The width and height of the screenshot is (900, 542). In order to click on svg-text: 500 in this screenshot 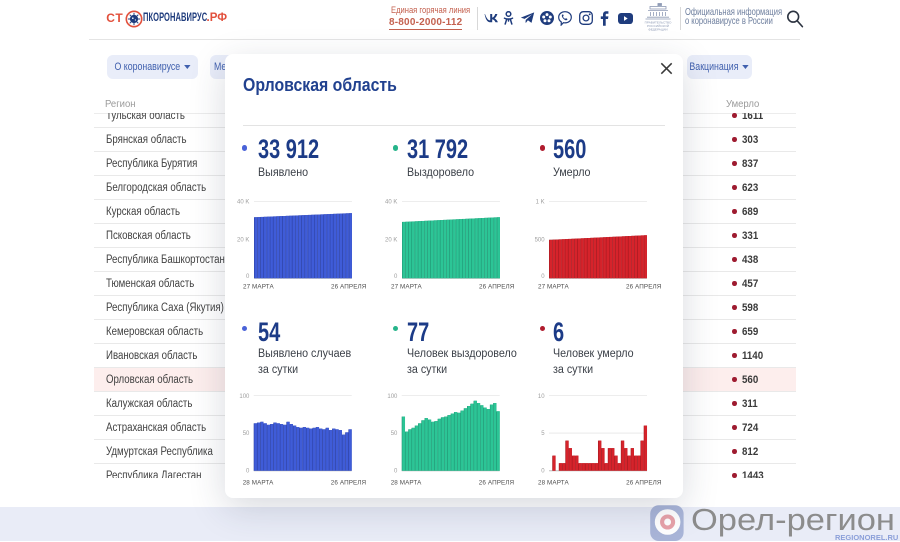, I will do `click(540, 240)`.